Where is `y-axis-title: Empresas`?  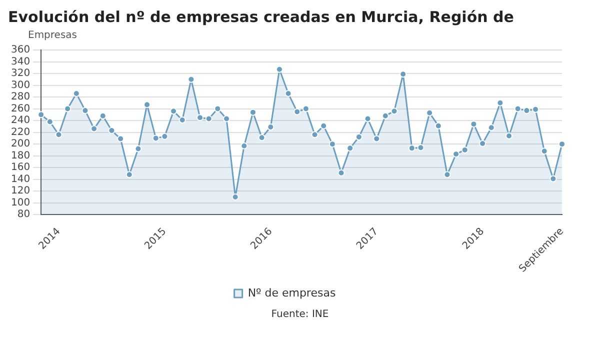
y-axis-title: Empresas is located at coordinates (53, 35).